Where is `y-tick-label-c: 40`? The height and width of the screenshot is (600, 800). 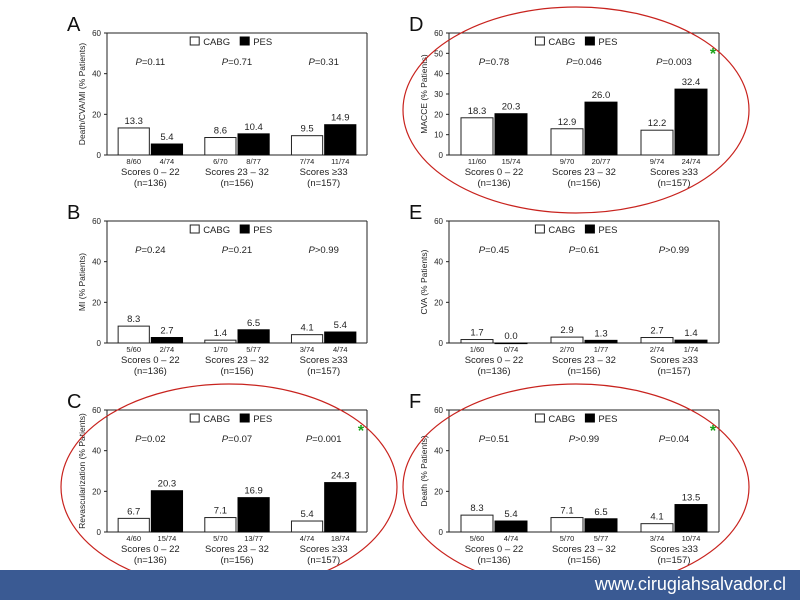
y-tick-label-c: 40 is located at coordinates (96, 451).